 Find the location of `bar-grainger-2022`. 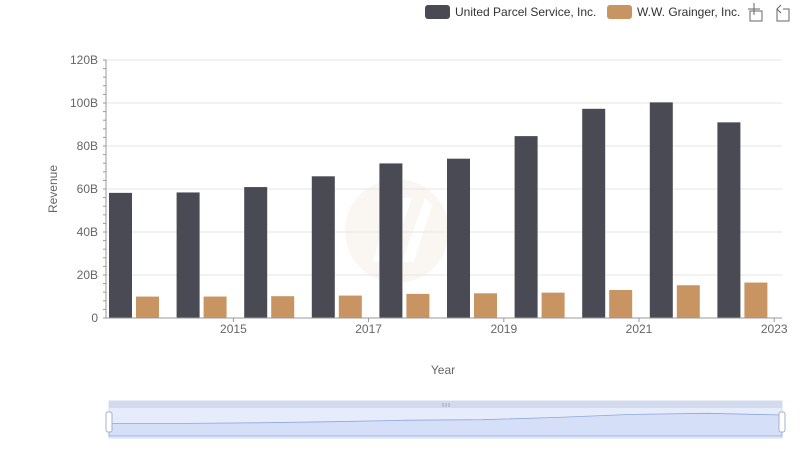

bar-grainger-2022 is located at coordinates (688, 301).